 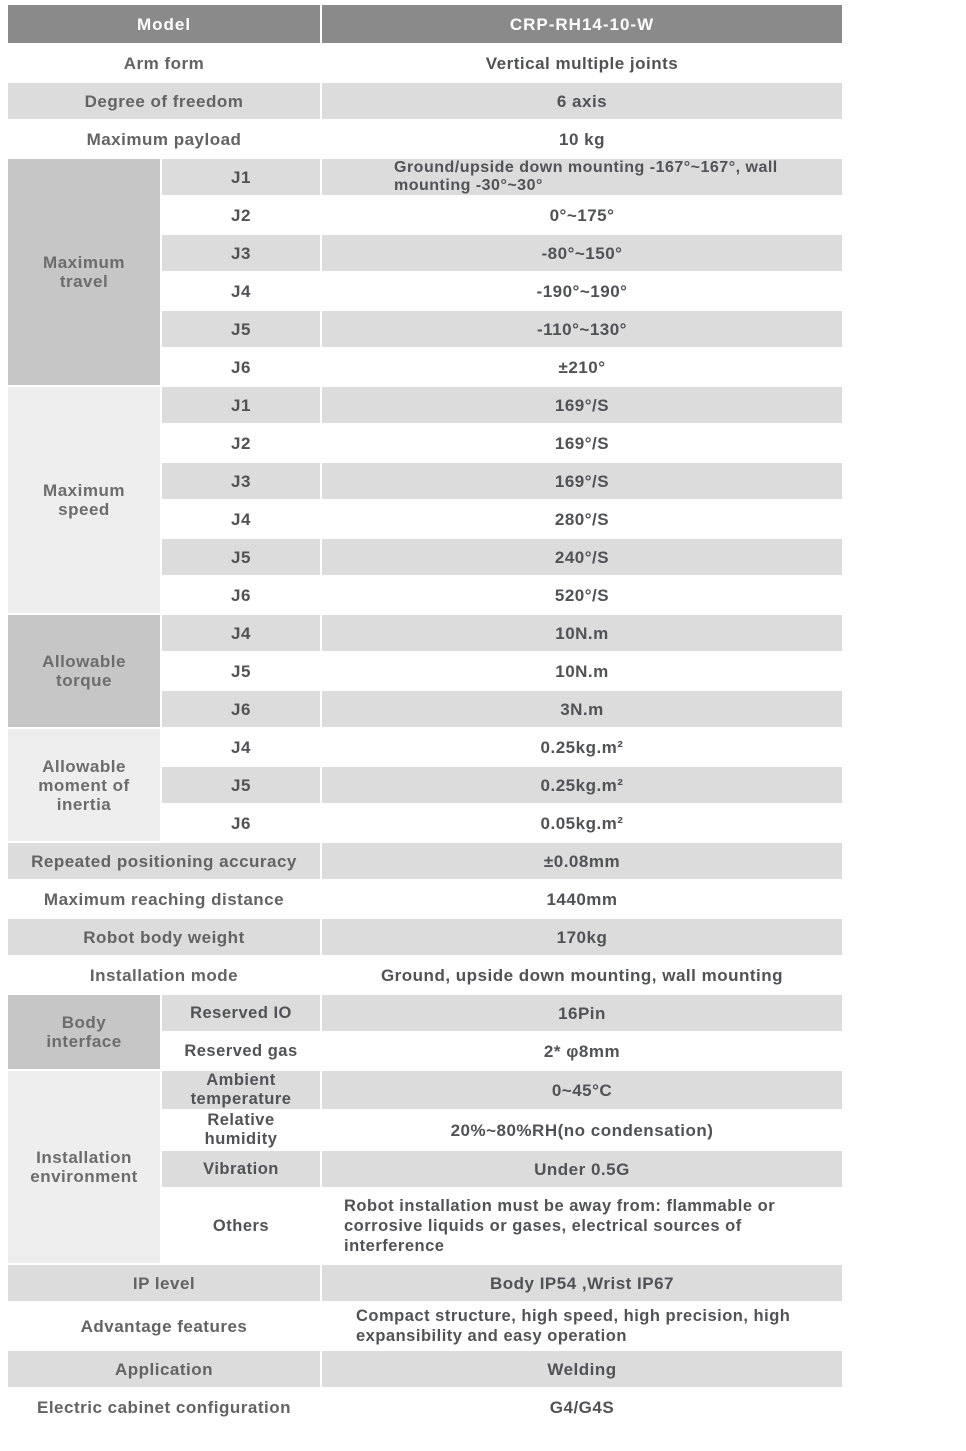 I want to click on spec-label: Arm form, so click(x=164, y=63).